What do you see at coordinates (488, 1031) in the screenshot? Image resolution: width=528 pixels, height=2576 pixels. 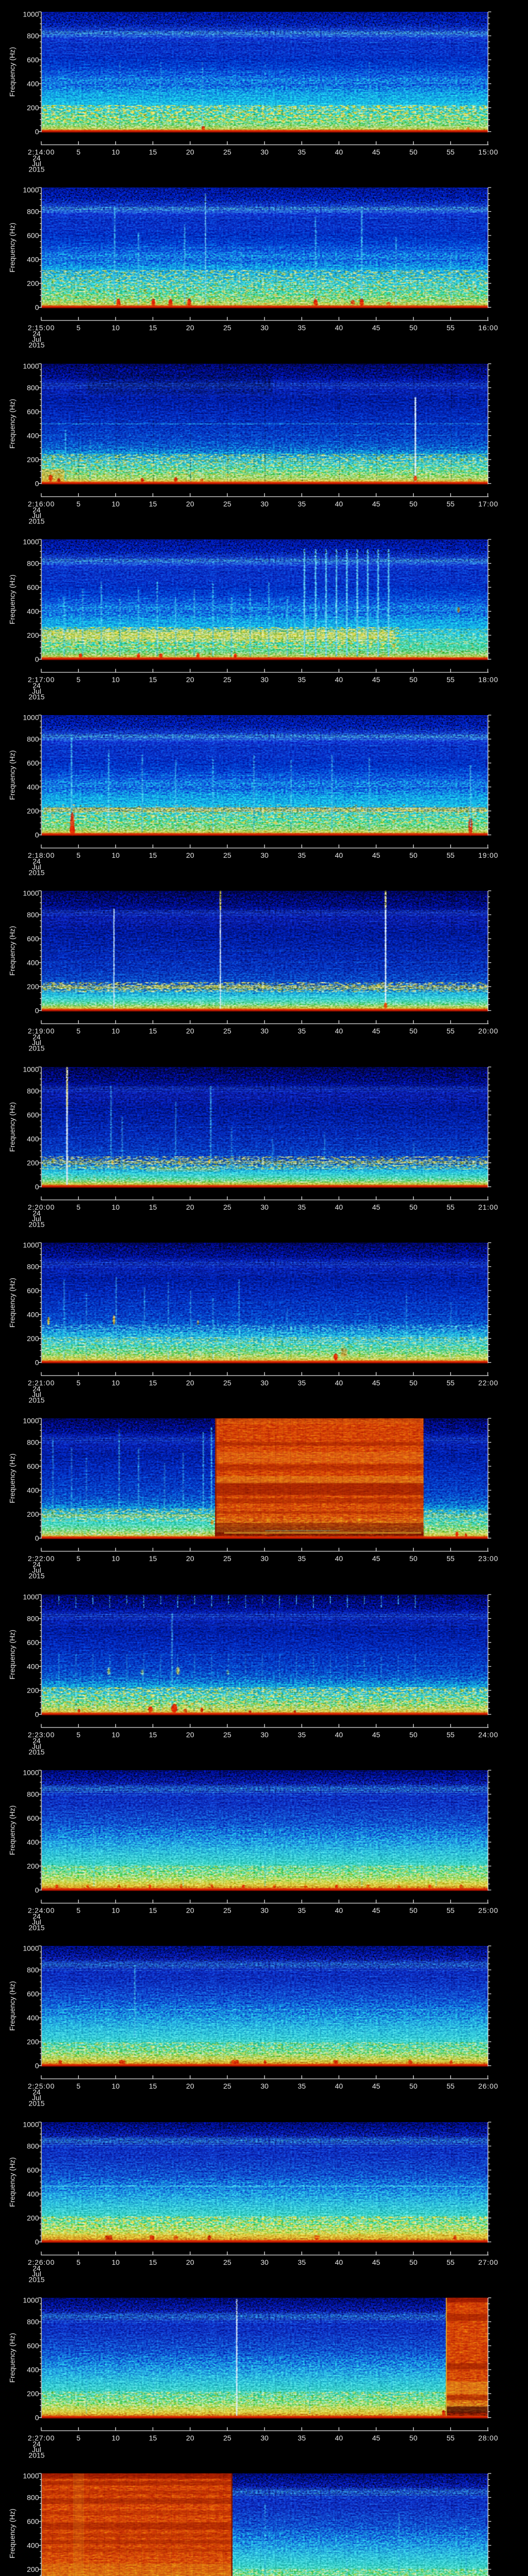 I see `svg-text: 20:00` at bounding box center [488, 1031].